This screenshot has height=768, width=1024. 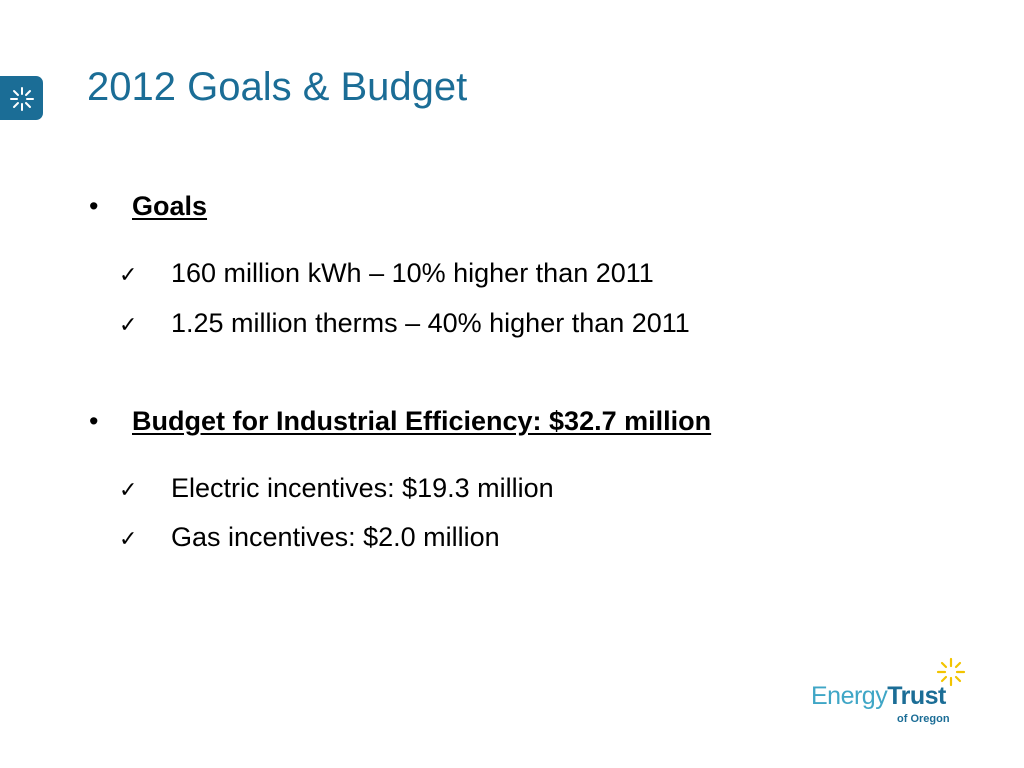 What do you see at coordinates (277, 87) in the screenshot?
I see `slide-title: 2012 Goals & Budget` at bounding box center [277, 87].